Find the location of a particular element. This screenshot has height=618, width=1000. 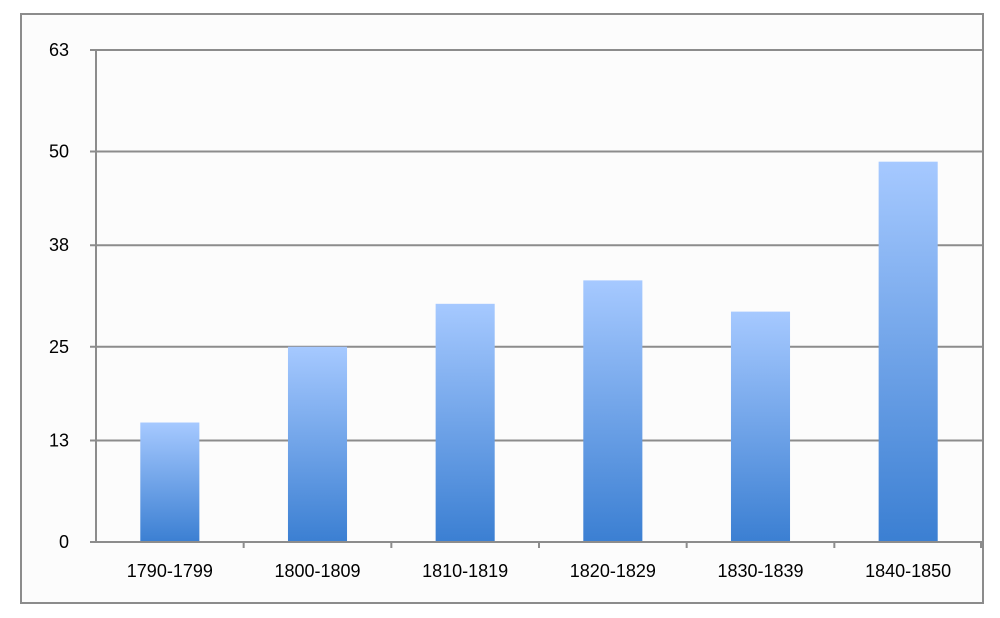

x-tick-label: 1840-1850 is located at coordinates (908, 571).